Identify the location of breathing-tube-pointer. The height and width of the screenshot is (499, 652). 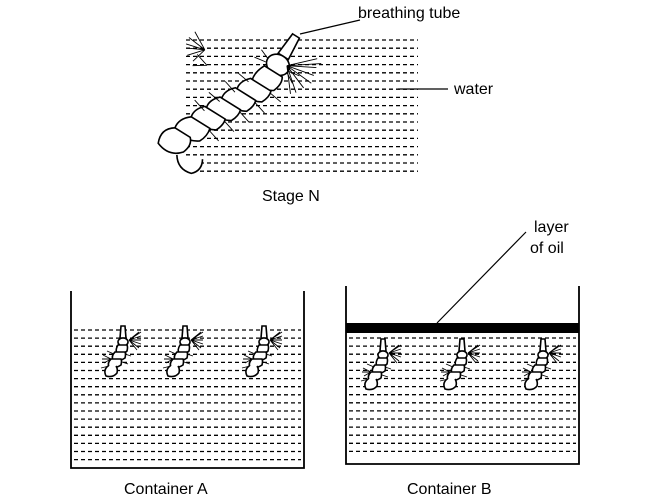
(330, 27).